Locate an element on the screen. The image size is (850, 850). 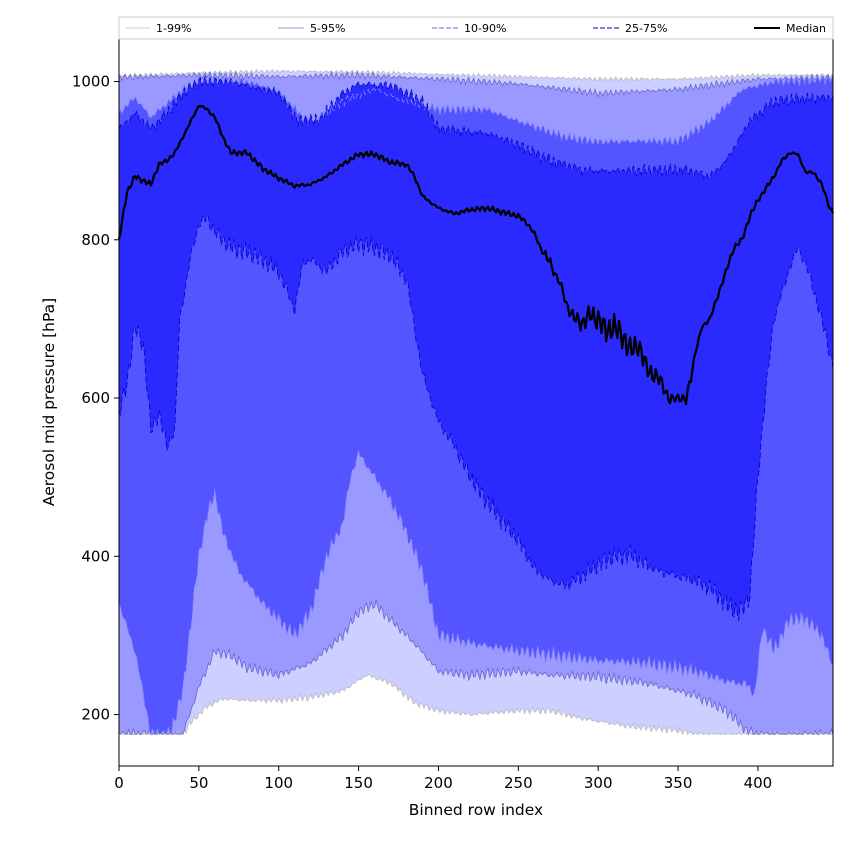
y-tick-label: 600 is located at coordinates (95, 398).